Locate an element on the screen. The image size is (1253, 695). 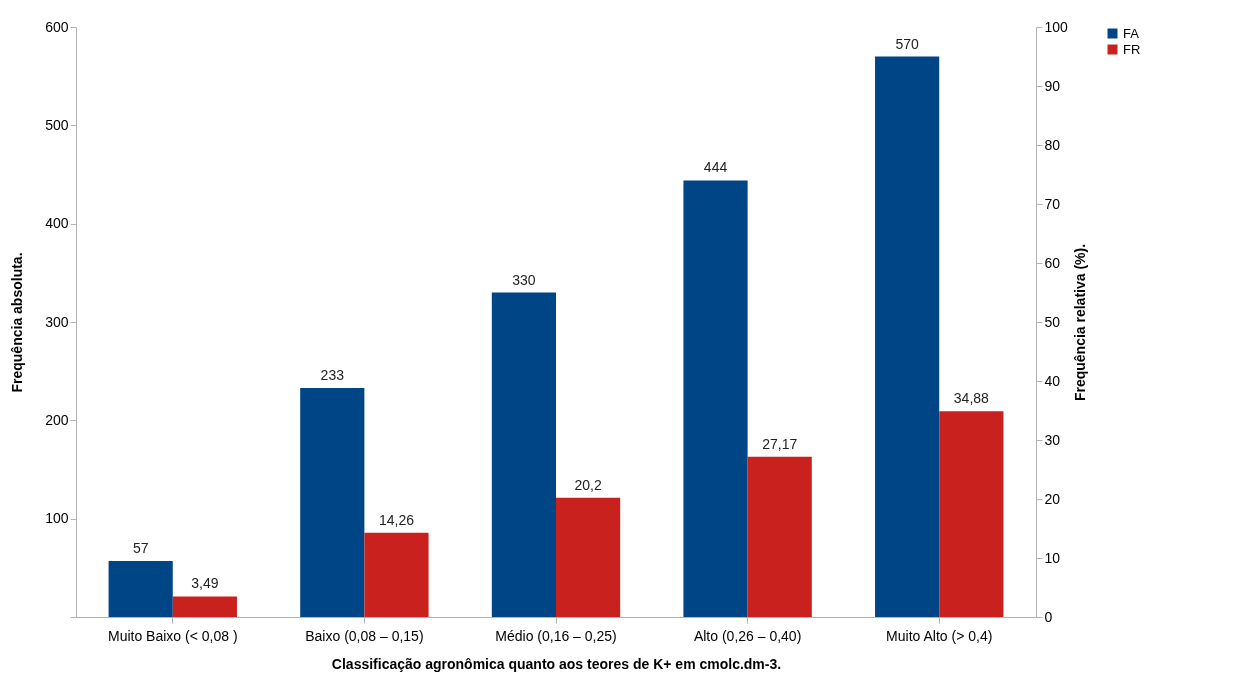
legend-label: FR is located at coordinates (1132, 49).